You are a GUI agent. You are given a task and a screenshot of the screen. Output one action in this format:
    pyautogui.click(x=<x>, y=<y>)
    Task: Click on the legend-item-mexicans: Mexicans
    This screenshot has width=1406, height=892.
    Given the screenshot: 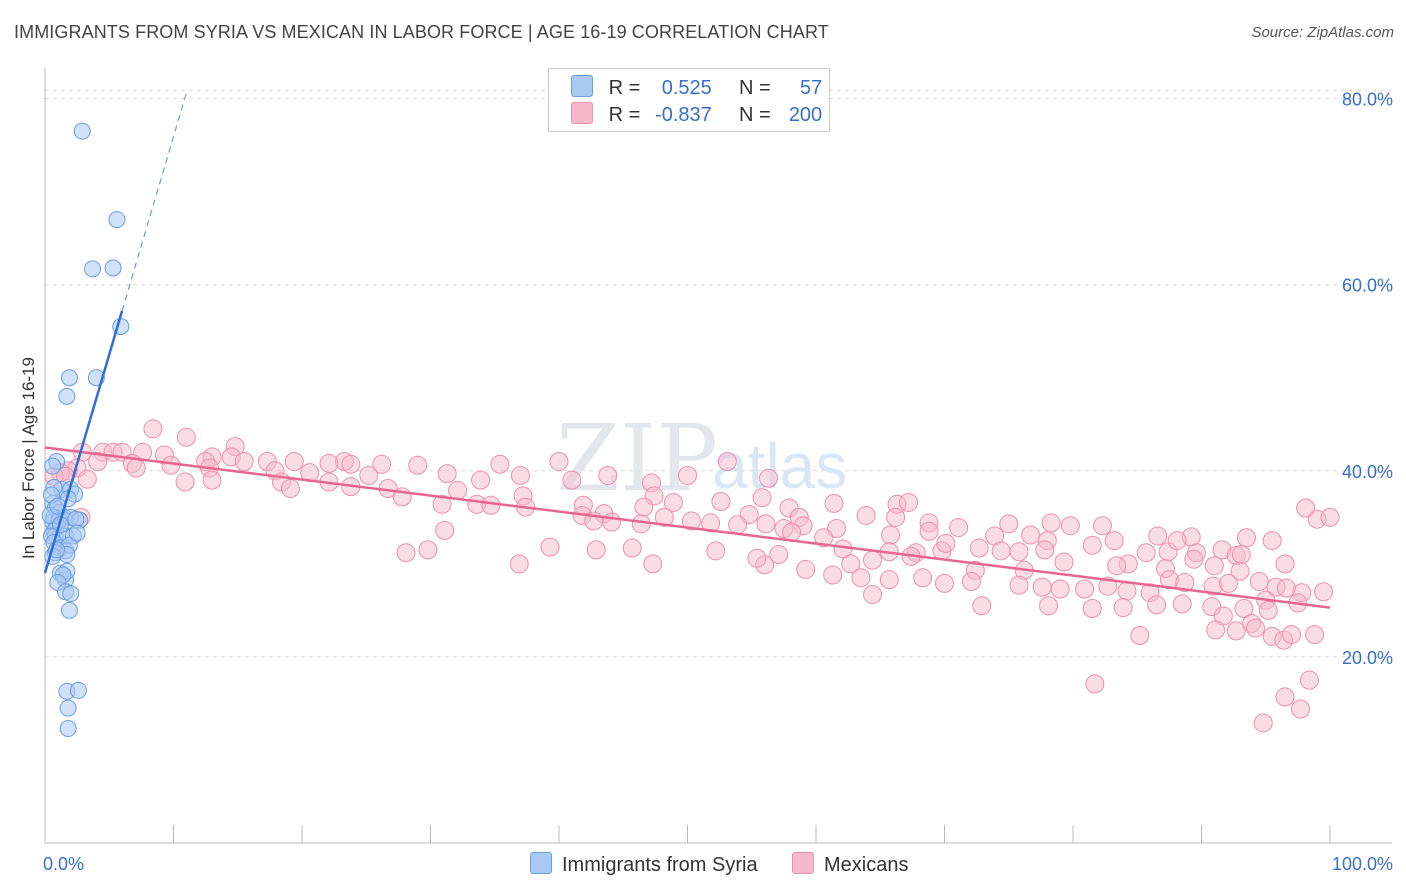 What is the action you would take?
    pyautogui.click(x=850, y=864)
    